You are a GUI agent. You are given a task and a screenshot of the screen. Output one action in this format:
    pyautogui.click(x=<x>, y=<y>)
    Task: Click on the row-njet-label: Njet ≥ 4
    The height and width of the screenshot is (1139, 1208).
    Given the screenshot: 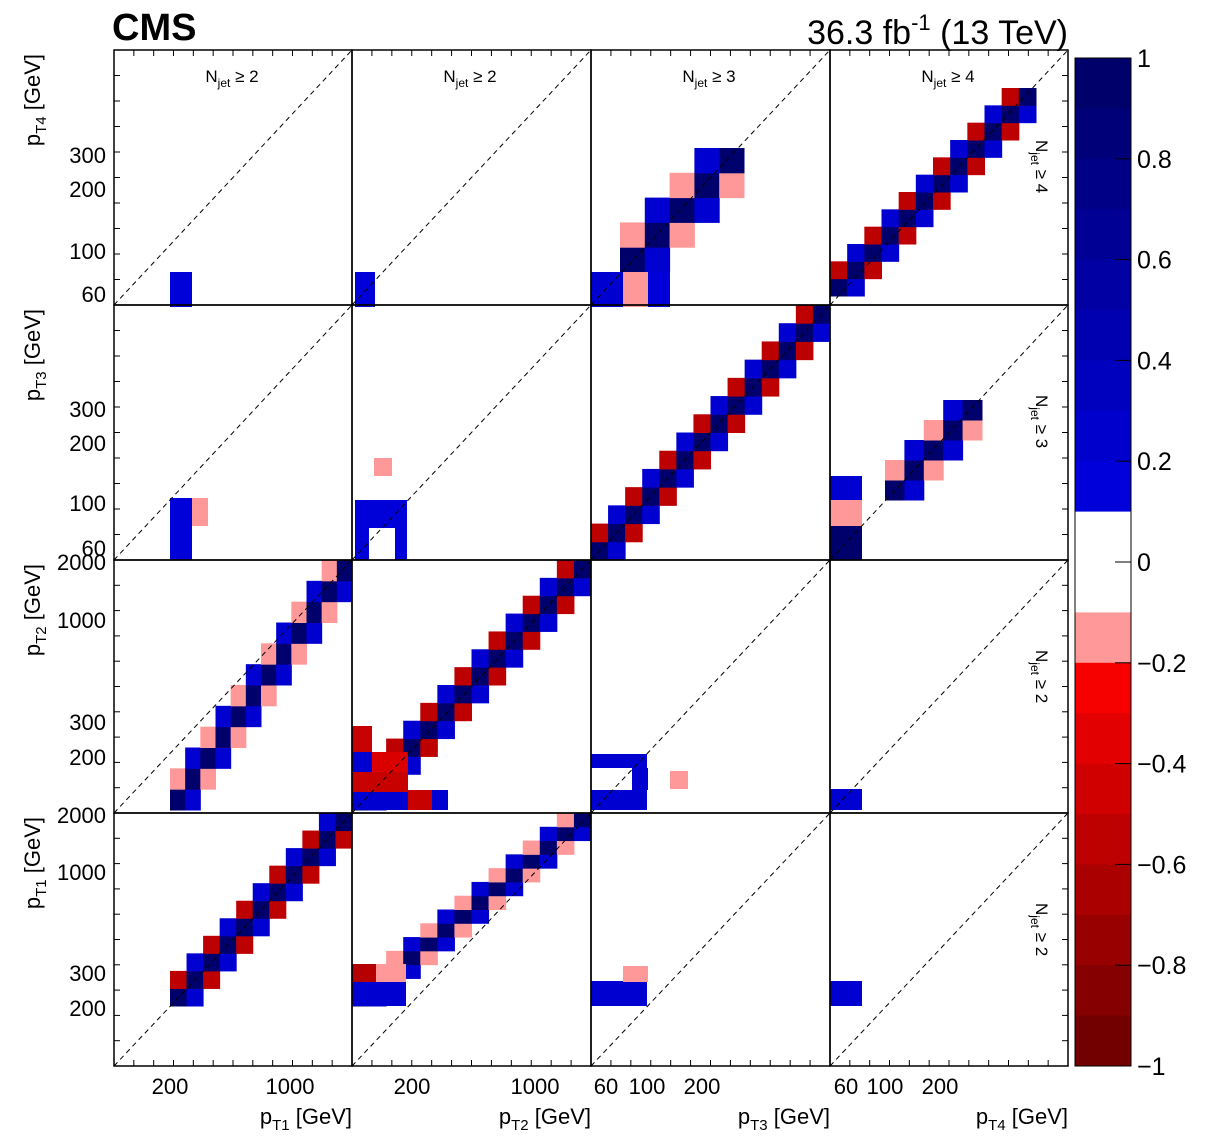 What is the action you would take?
    pyautogui.click(x=1039, y=166)
    